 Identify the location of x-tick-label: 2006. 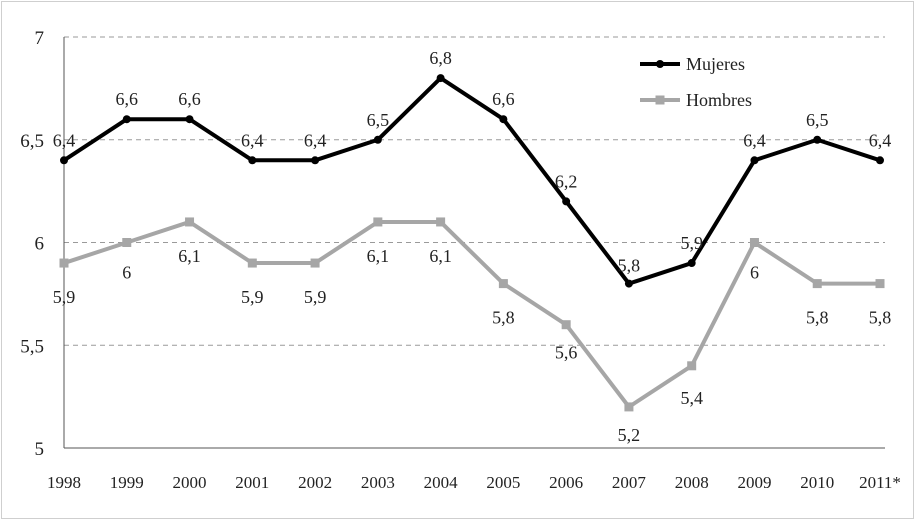
(566, 482).